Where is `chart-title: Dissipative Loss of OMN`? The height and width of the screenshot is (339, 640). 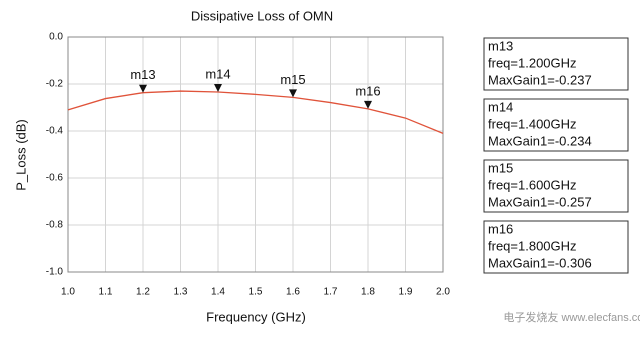 chart-title: Dissipative Loss of OMN is located at coordinates (262, 15).